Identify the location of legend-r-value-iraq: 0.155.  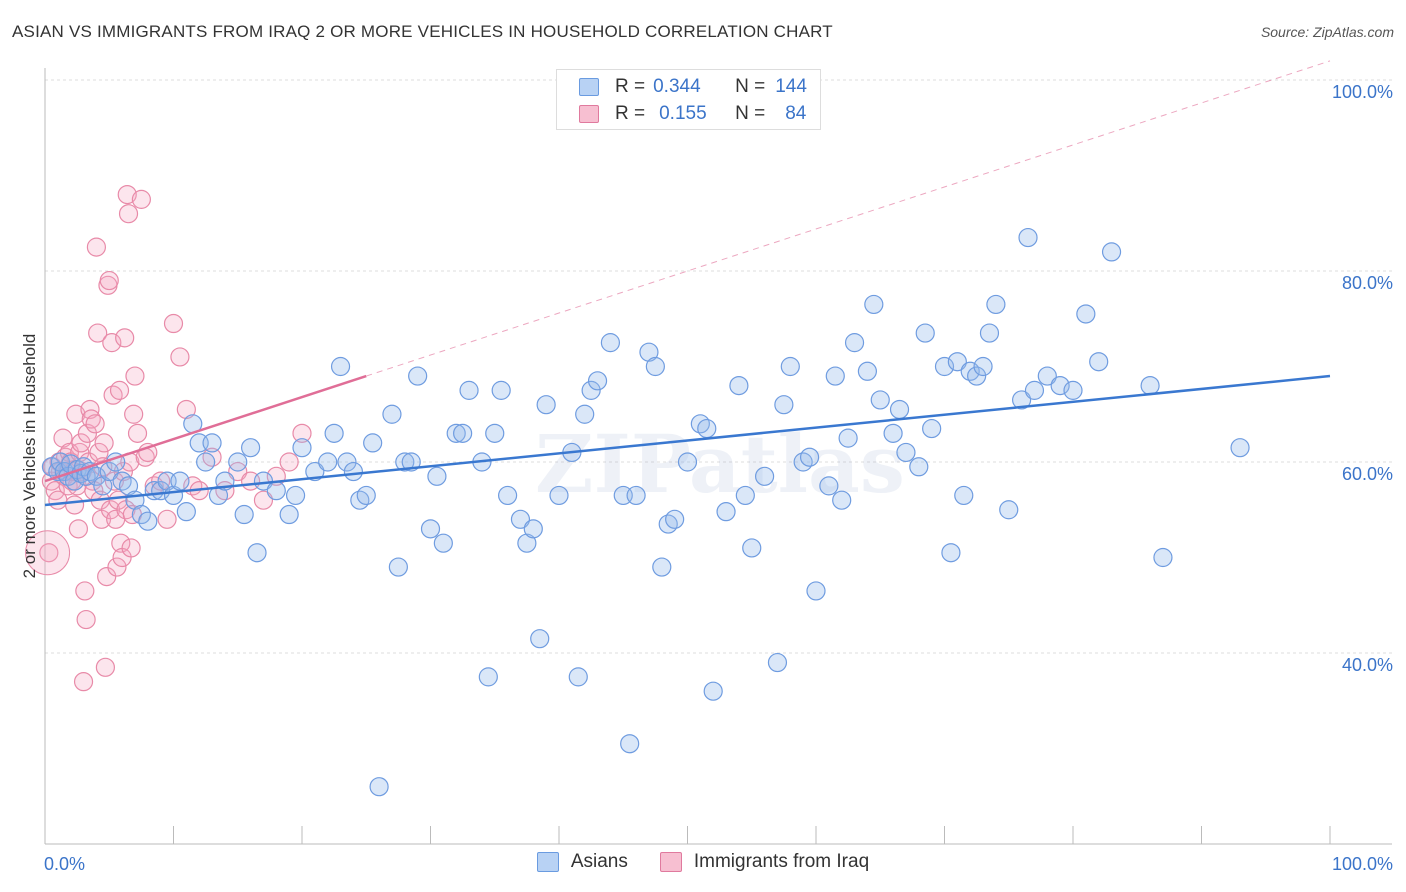
(683, 113).